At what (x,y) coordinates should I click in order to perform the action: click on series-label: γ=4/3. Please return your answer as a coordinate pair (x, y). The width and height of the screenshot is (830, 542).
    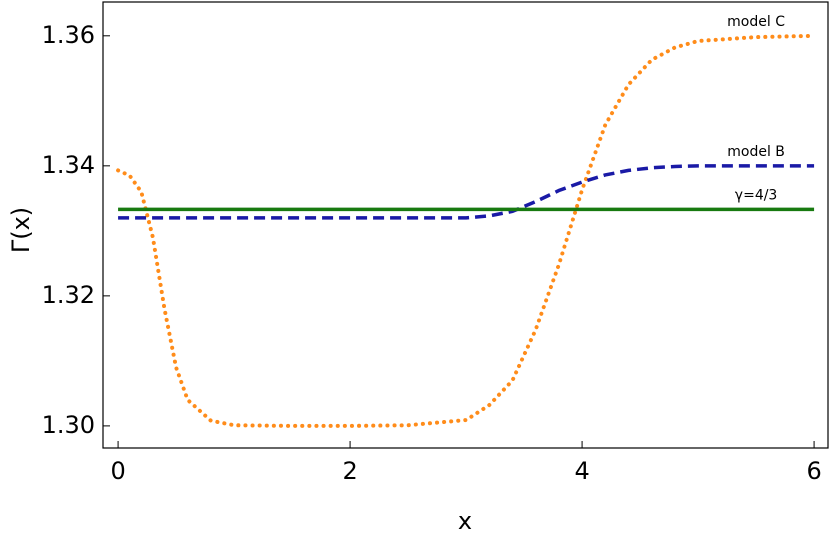
    Looking at the image, I should click on (756, 195).